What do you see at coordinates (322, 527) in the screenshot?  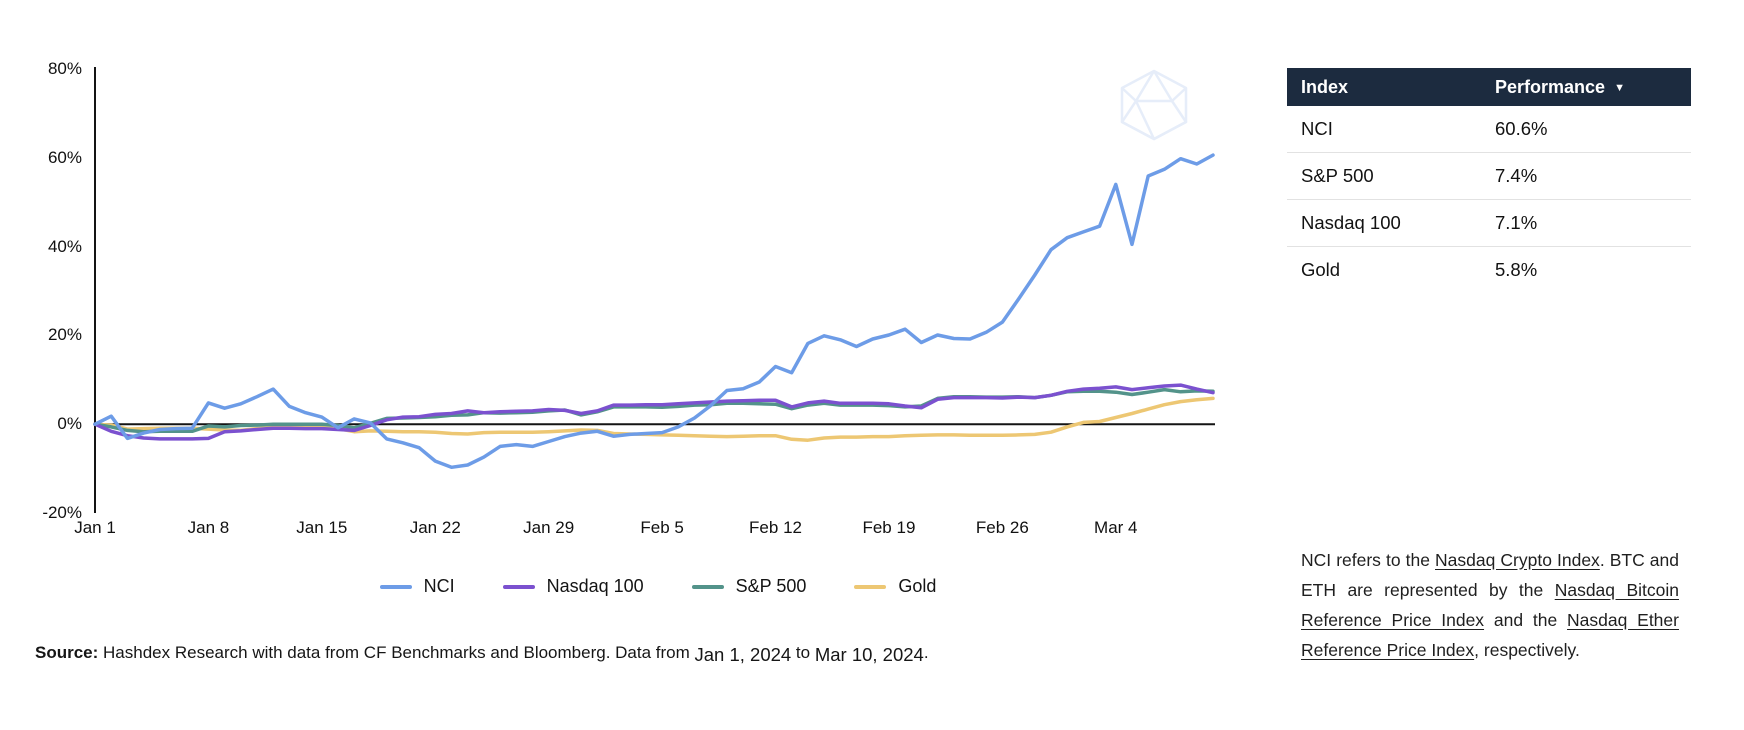 I see `x-axis-tick-label: Jan 15` at bounding box center [322, 527].